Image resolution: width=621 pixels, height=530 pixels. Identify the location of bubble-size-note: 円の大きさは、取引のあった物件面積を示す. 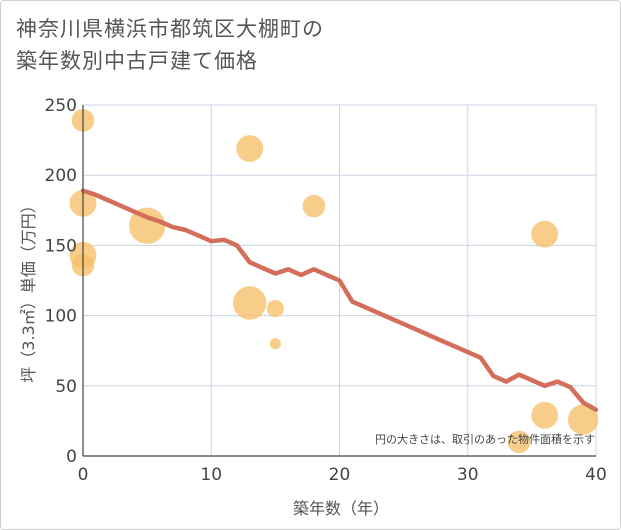
(485, 439).